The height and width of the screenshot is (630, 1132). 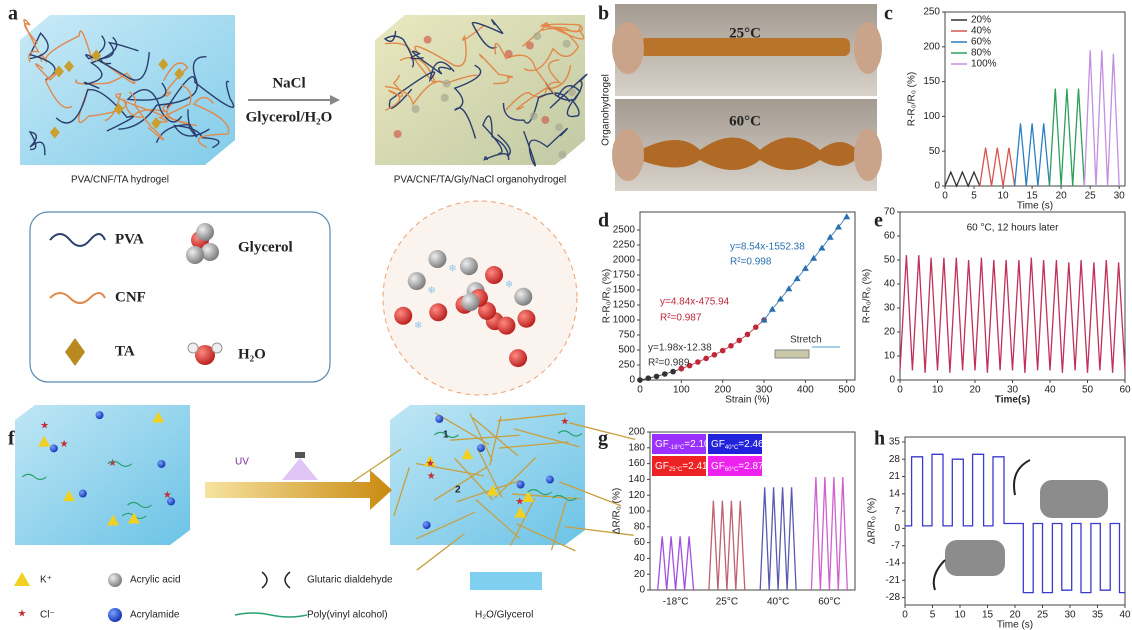 What do you see at coordinates (1098, 615) in the screenshot?
I see `x-tick-label: 35` at bounding box center [1098, 615].